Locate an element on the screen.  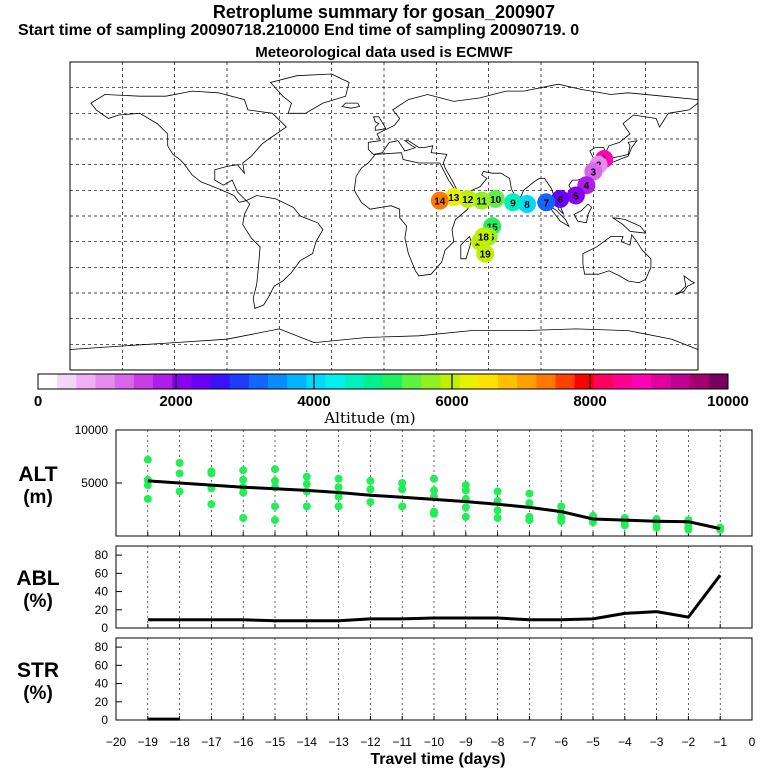
plume-day-label: 11 is located at coordinates (481, 202).